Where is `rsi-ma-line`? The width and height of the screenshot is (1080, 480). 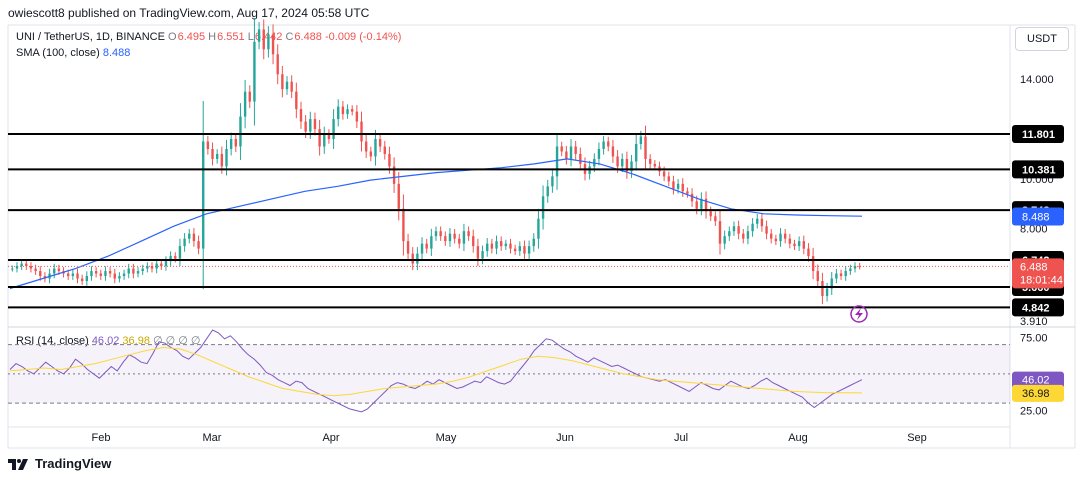
rsi-ma-line is located at coordinates (436, 371).